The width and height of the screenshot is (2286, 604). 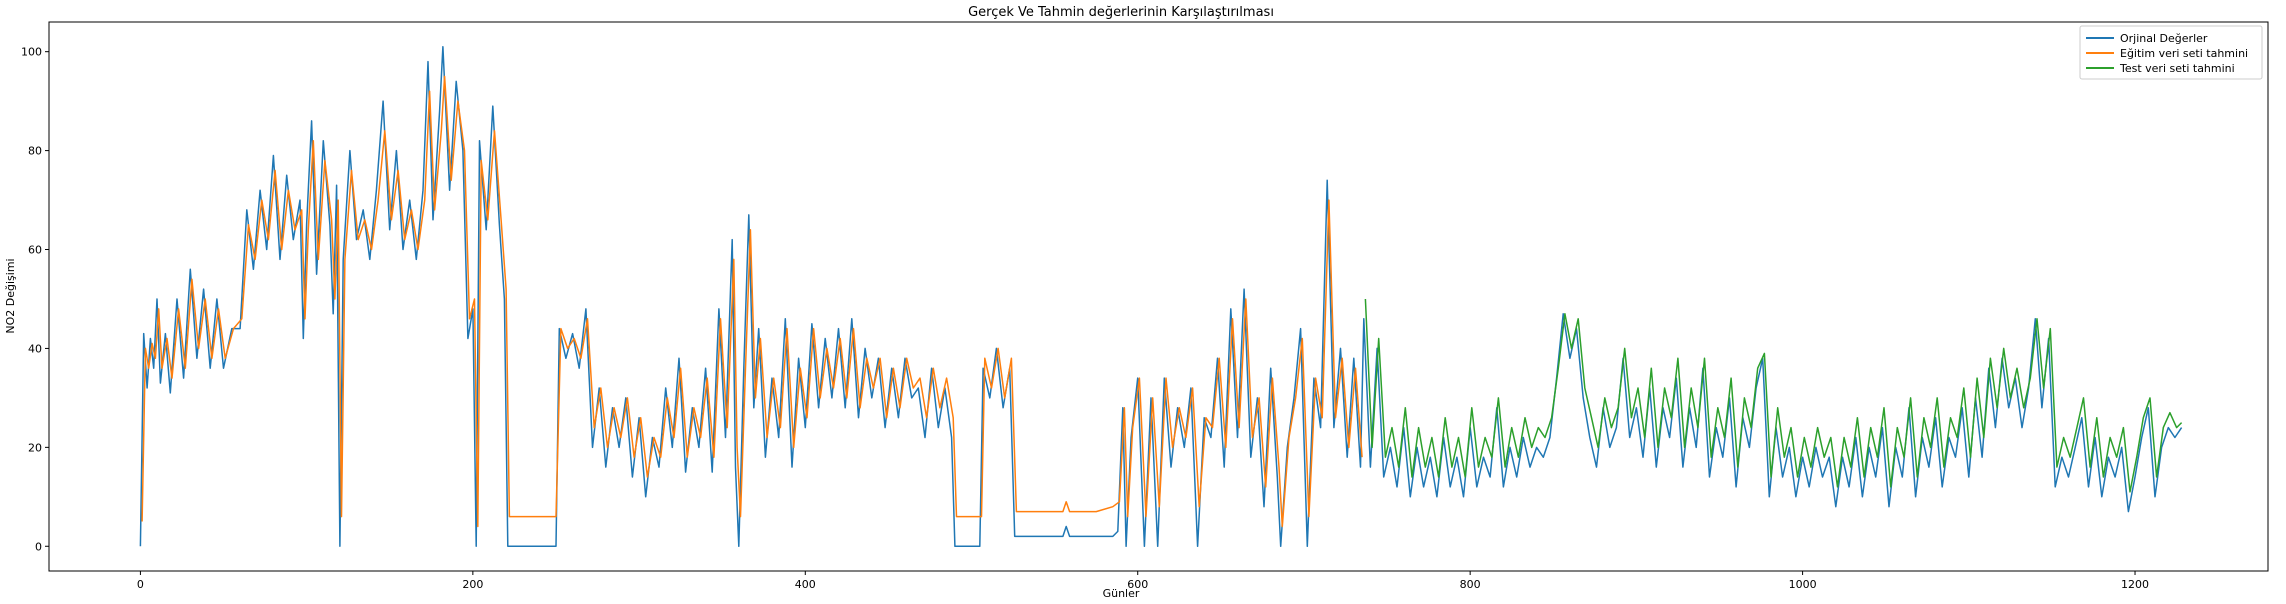 I want to click on legend-label-original: Orjinal Değerler, so click(x=2164, y=38).